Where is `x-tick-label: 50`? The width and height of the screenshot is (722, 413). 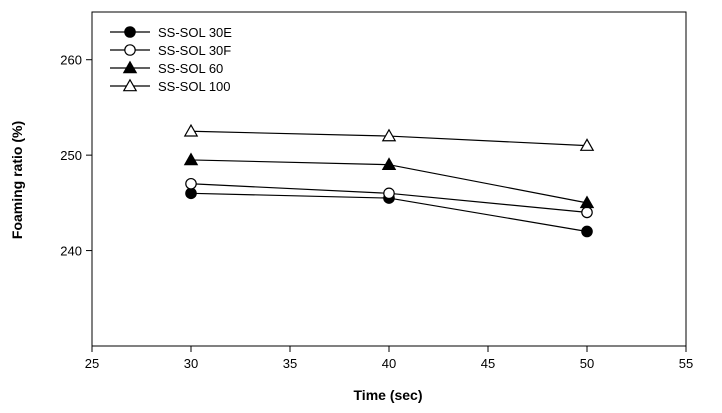
x-tick-label: 50 is located at coordinates (587, 363).